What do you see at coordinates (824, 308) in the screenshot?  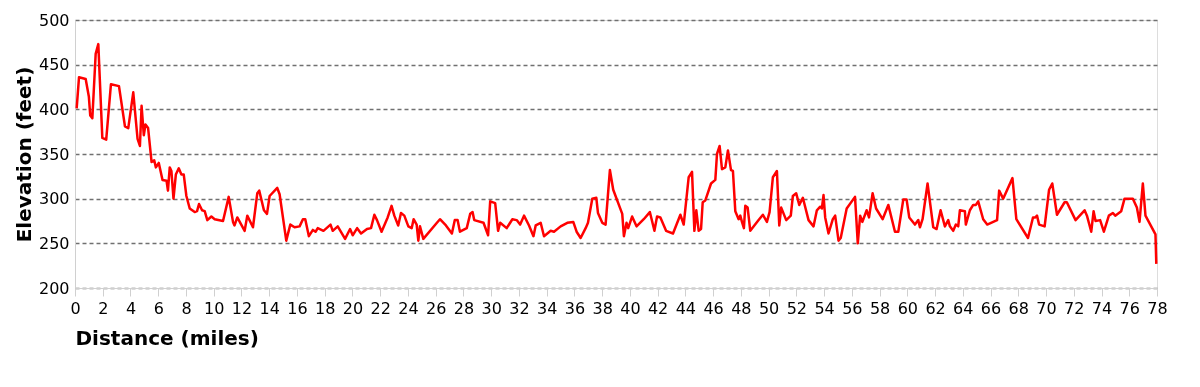 I see `x-tick-label: 54` at bounding box center [824, 308].